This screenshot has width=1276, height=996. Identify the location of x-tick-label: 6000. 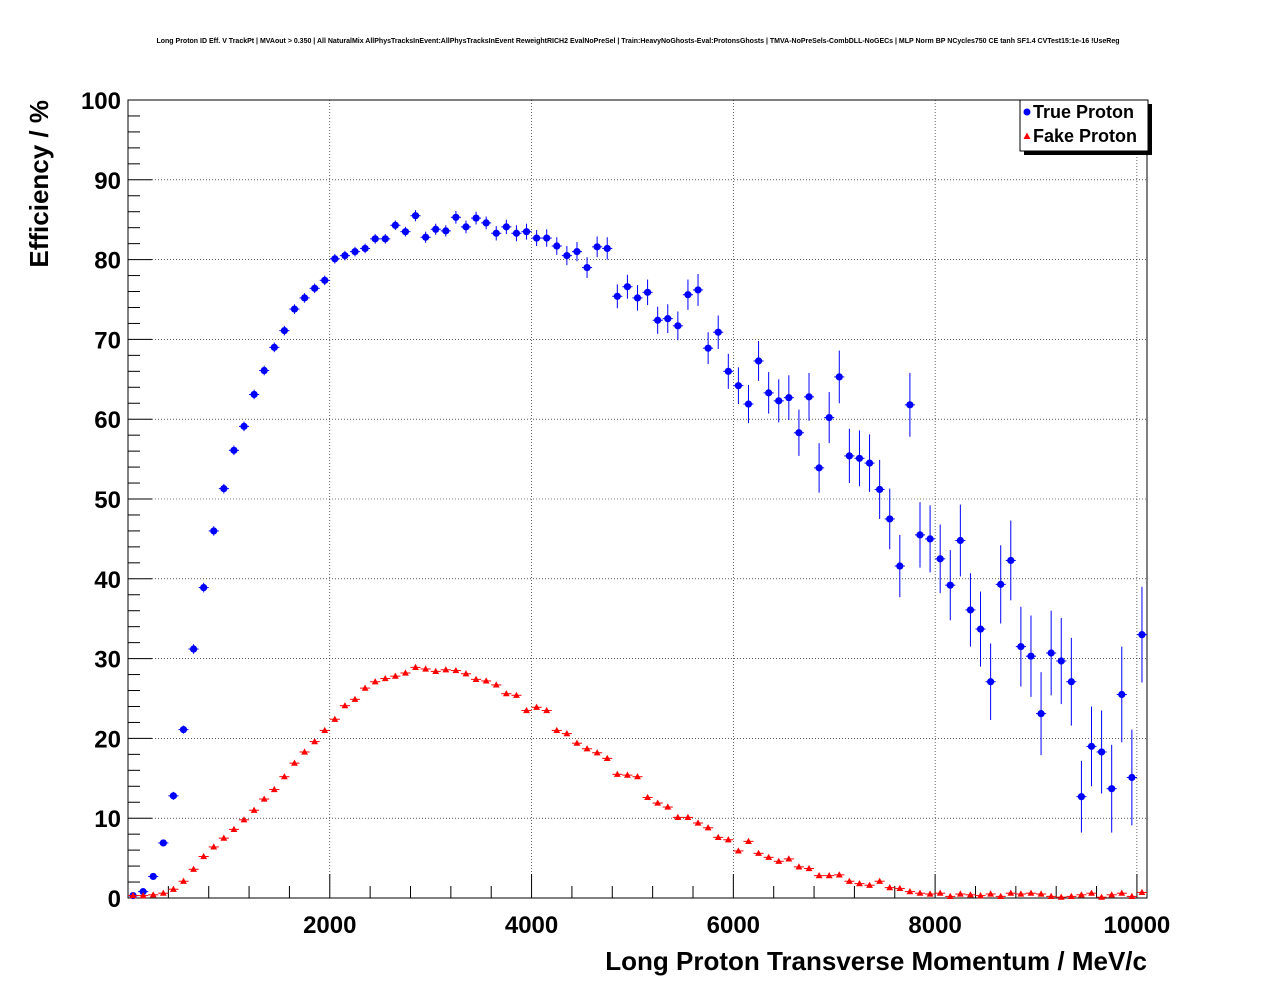
(733, 925).